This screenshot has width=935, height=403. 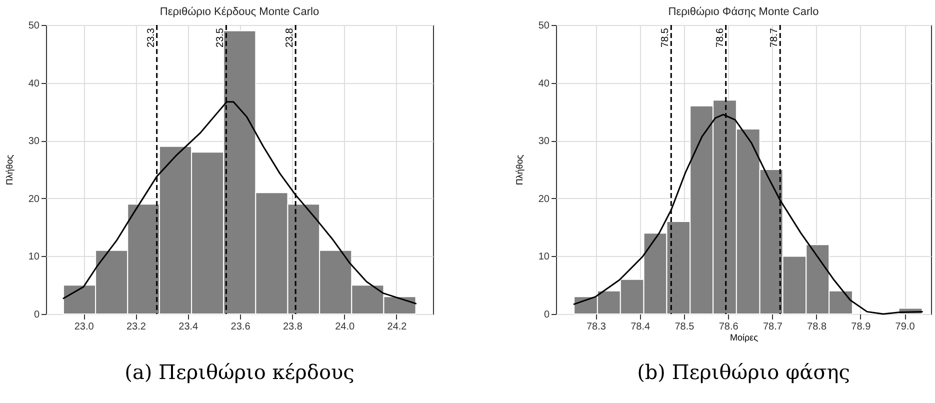 What do you see at coordinates (861, 327) in the screenshot?
I see `x-tick-label: 78.9` at bounding box center [861, 327].